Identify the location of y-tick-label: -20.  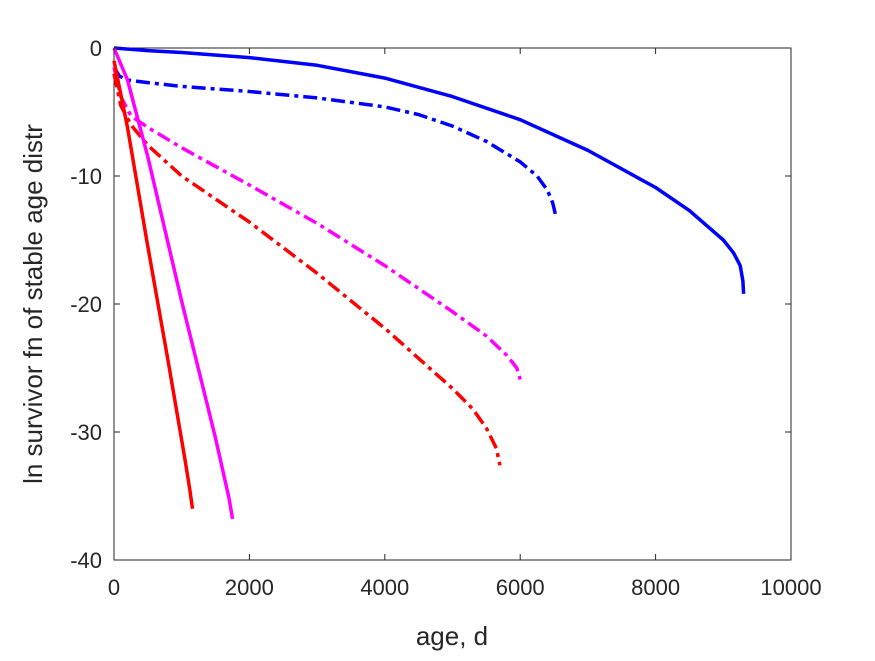
(86, 304).